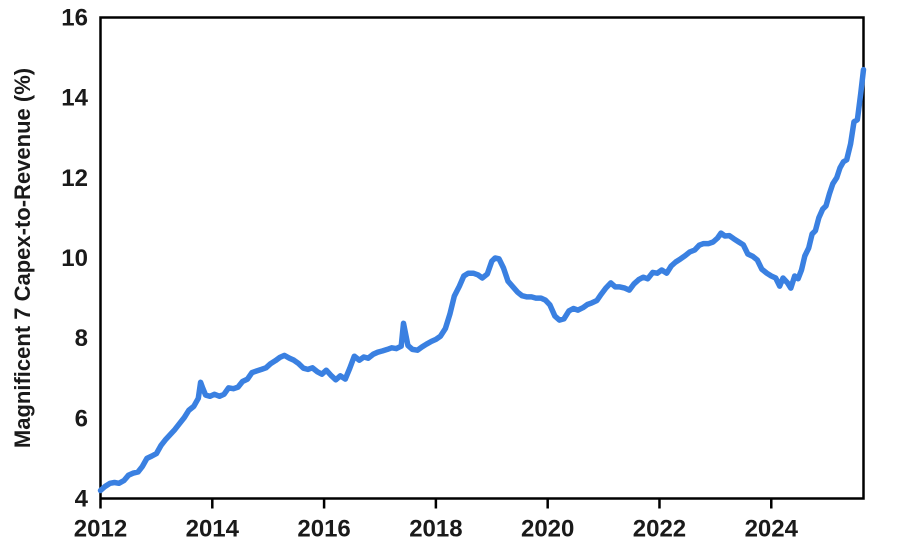 The image size is (900, 553). Describe the element at coordinates (22, 258) in the screenshot. I see `y-axis-title: Magnificent 7 Capex-to-Revenue (%)` at that location.